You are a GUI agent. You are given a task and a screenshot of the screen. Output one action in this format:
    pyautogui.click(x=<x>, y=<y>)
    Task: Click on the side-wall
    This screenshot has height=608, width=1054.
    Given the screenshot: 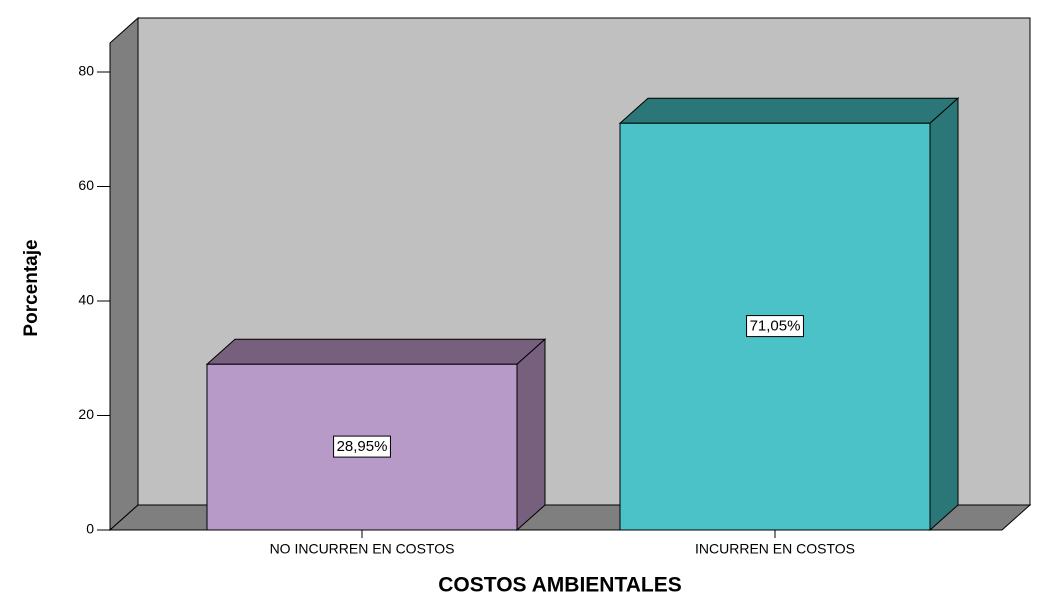 What is the action you would take?
    pyautogui.click(x=124, y=274)
    